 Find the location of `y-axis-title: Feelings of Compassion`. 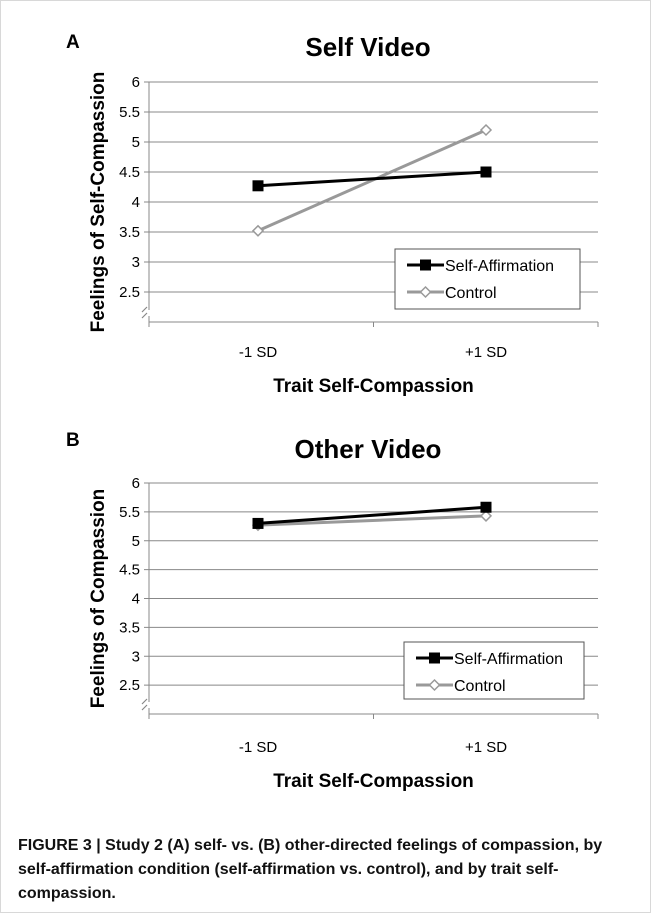

y-axis-title: Feelings of Compassion is located at coordinates (98, 599).